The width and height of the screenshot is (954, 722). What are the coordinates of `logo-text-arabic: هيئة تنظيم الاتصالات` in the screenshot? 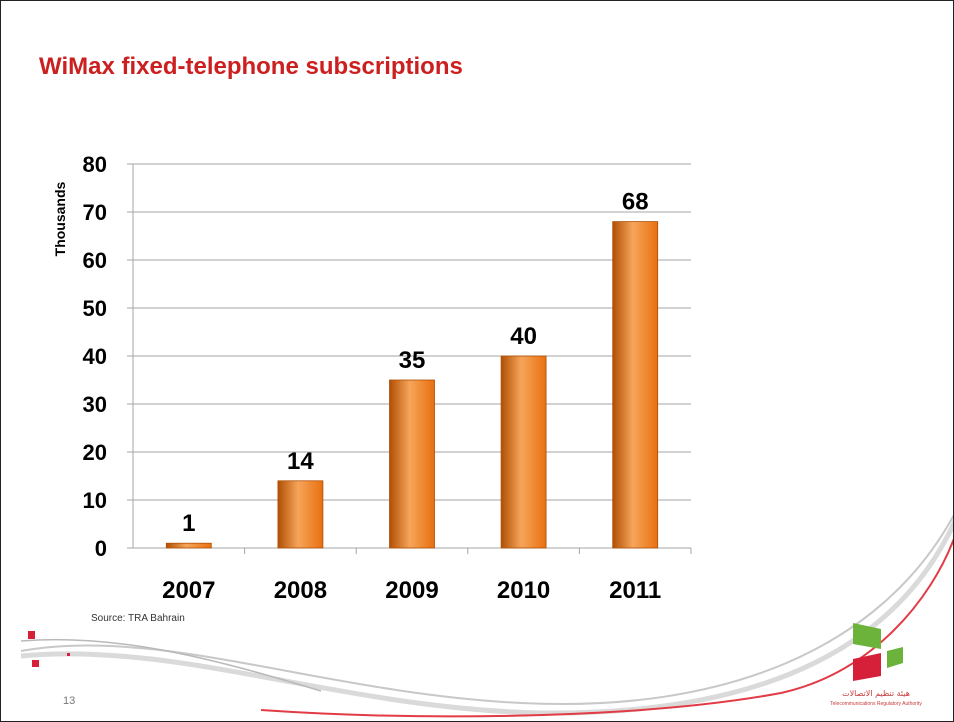 It's located at (876, 693).